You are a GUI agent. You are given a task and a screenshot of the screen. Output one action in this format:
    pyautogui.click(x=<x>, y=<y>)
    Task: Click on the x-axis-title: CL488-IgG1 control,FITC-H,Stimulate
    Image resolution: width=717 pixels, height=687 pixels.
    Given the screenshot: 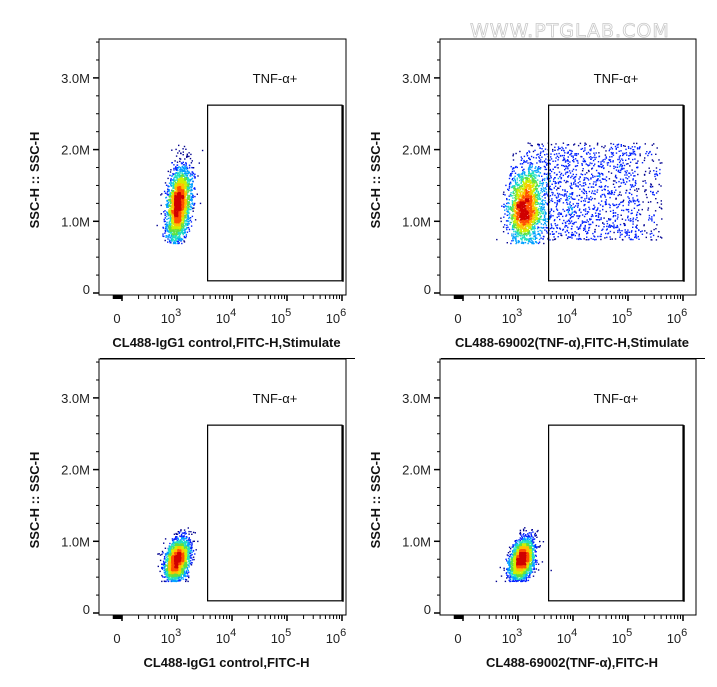 What is the action you would take?
    pyautogui.click(x=226, y=342)
    